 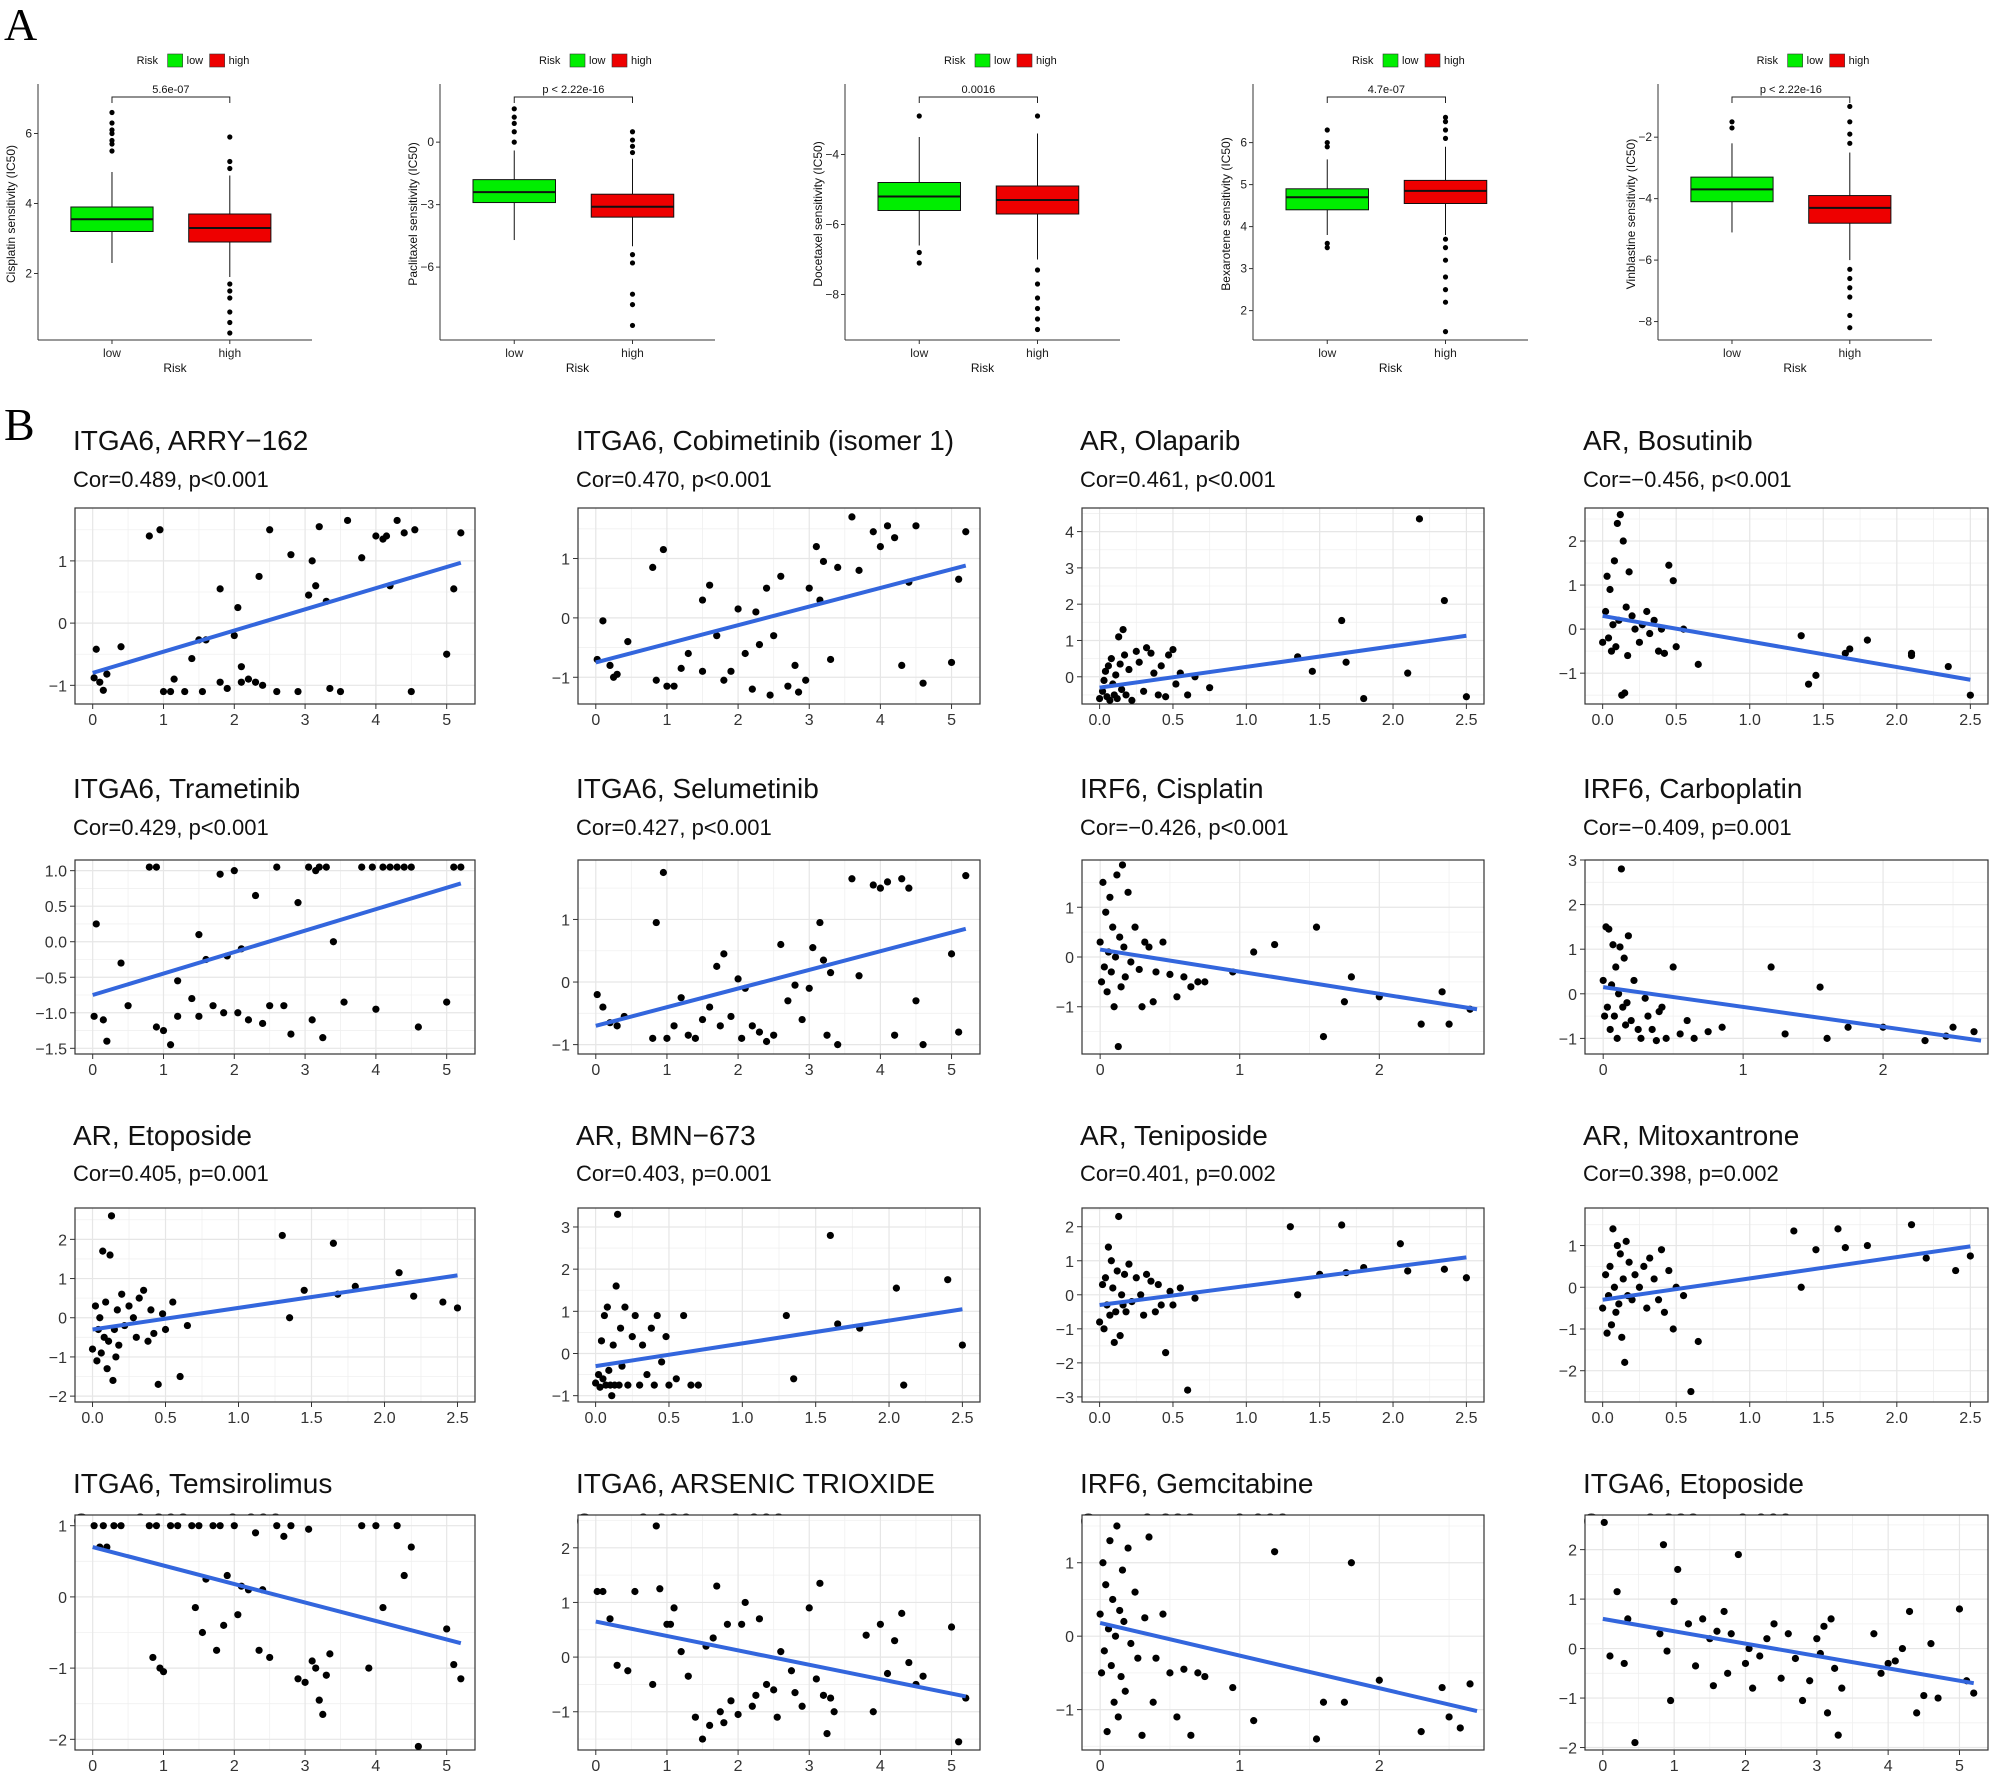 What do you see at coordinates (238, 1418) in the screenshot?
I see `x-tick-label: 1.0` at bounding box center [238, 1418].